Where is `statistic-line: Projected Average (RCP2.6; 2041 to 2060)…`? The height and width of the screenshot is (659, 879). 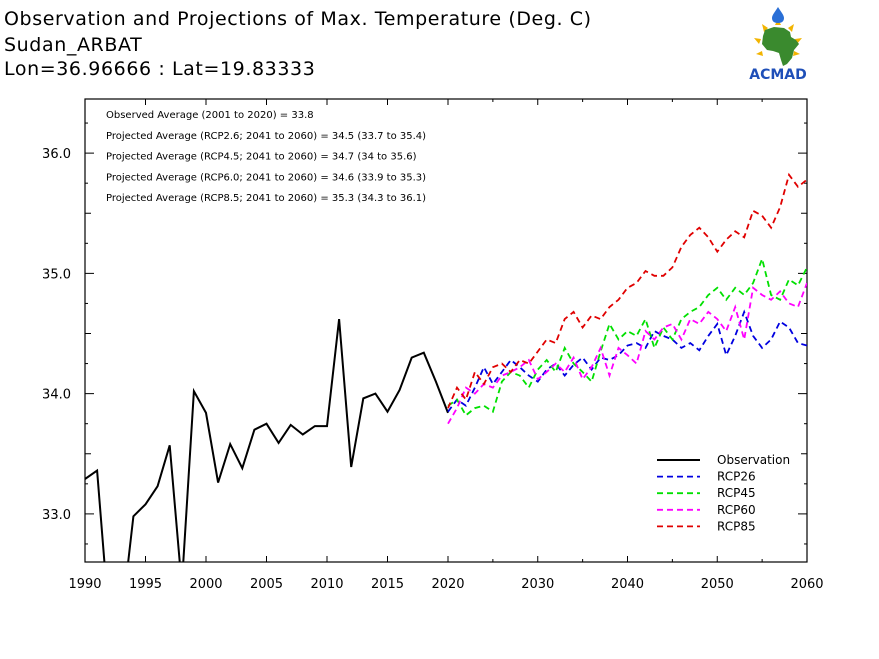
statistic-line: Projected Average (RCP2.6; 2041 to 2060)… is located at coordinates (266, 136).